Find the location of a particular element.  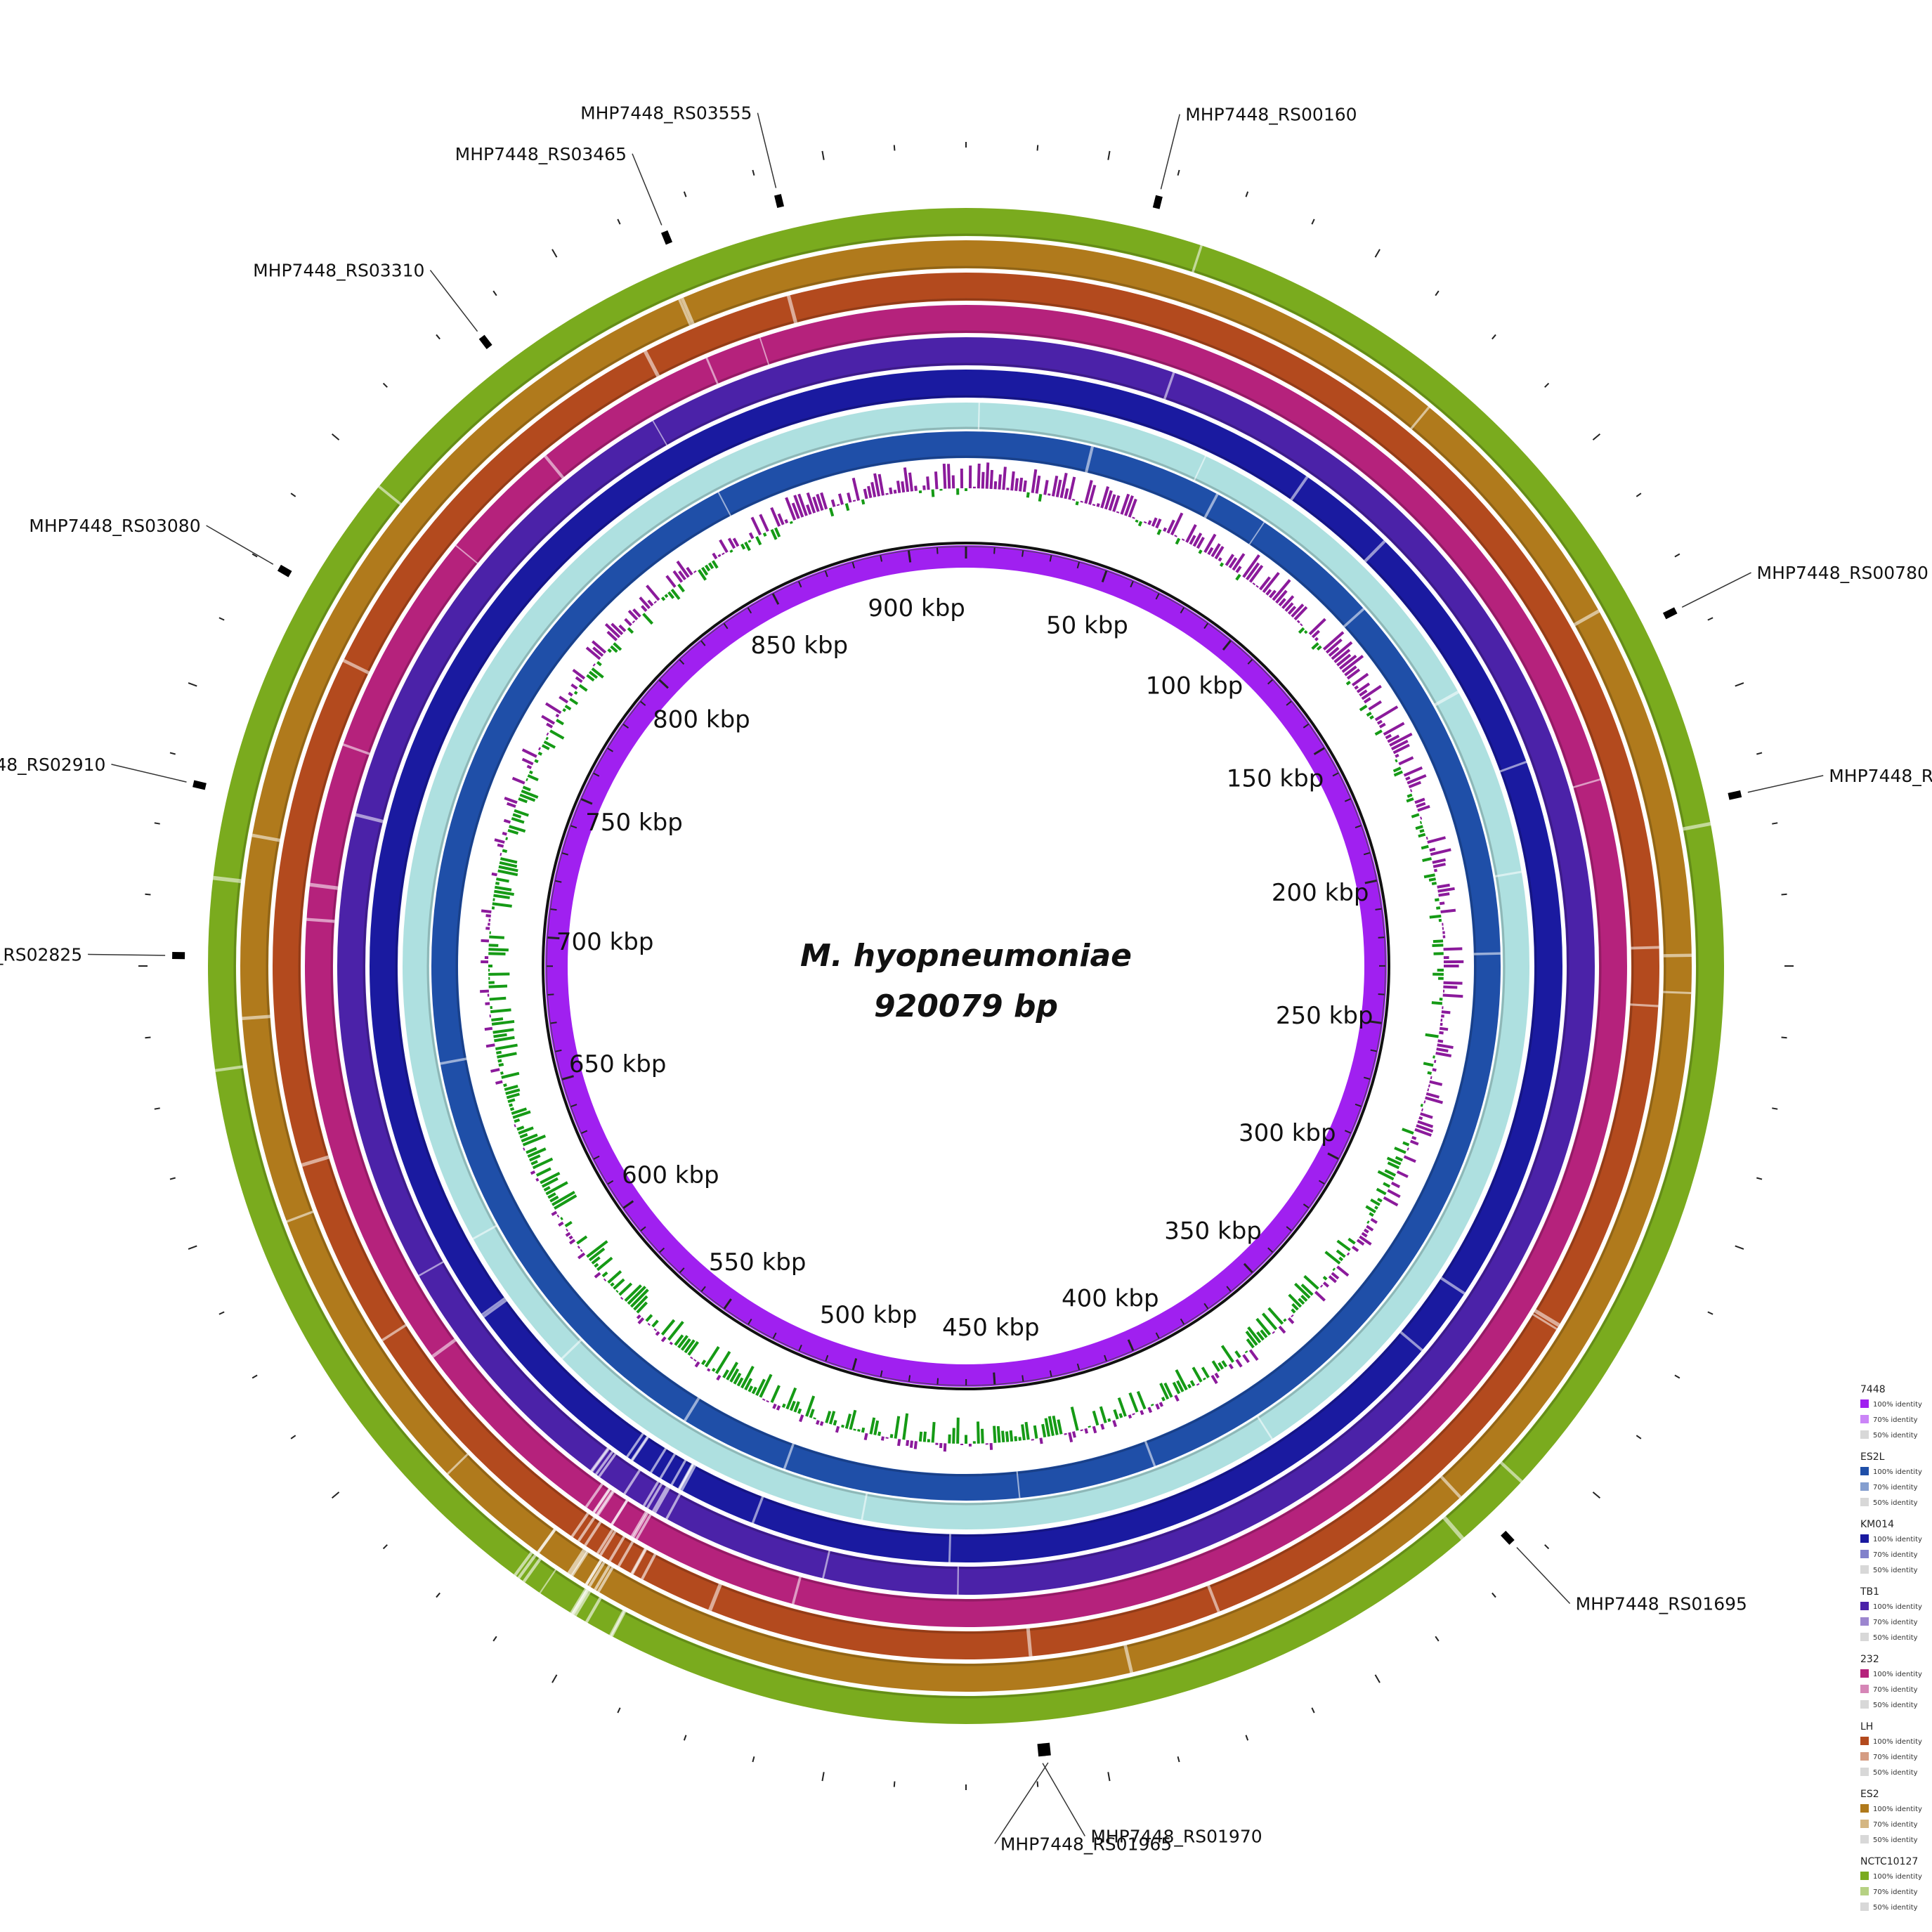

legend-title: LH is located at coordinates (1866, 1726).